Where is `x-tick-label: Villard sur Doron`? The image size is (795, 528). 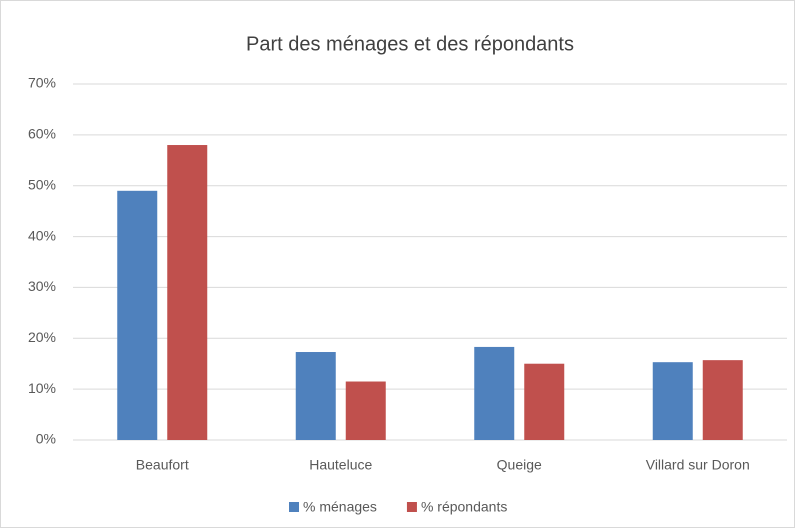
x-tick-label: Villard sur Doron is located at coordinates (698, 465).